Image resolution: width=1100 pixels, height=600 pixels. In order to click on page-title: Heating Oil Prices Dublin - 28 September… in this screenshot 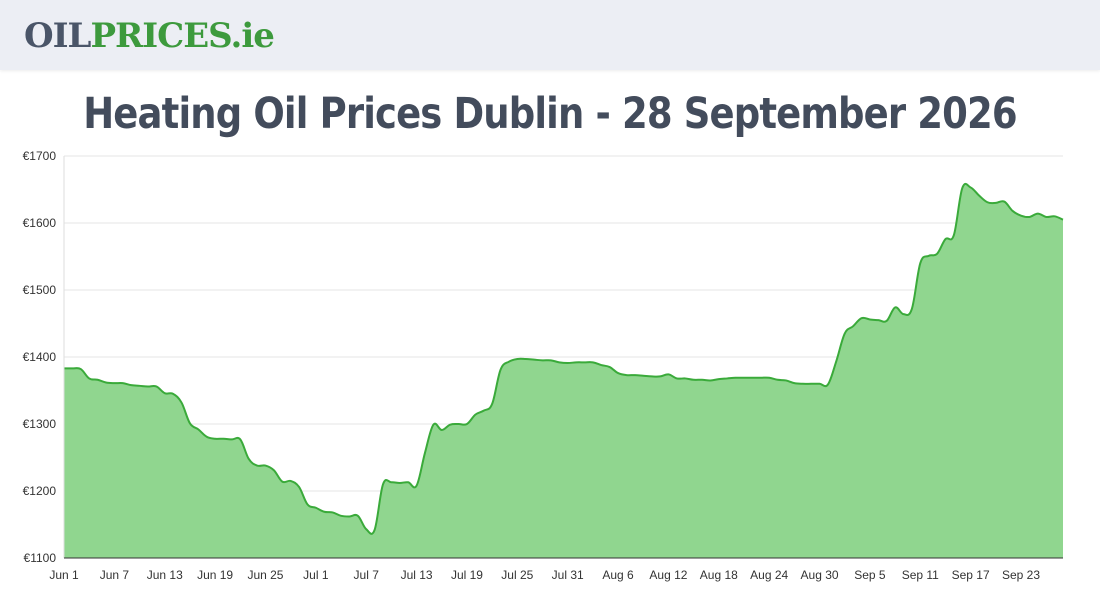, I will do `click(550, 114)`.